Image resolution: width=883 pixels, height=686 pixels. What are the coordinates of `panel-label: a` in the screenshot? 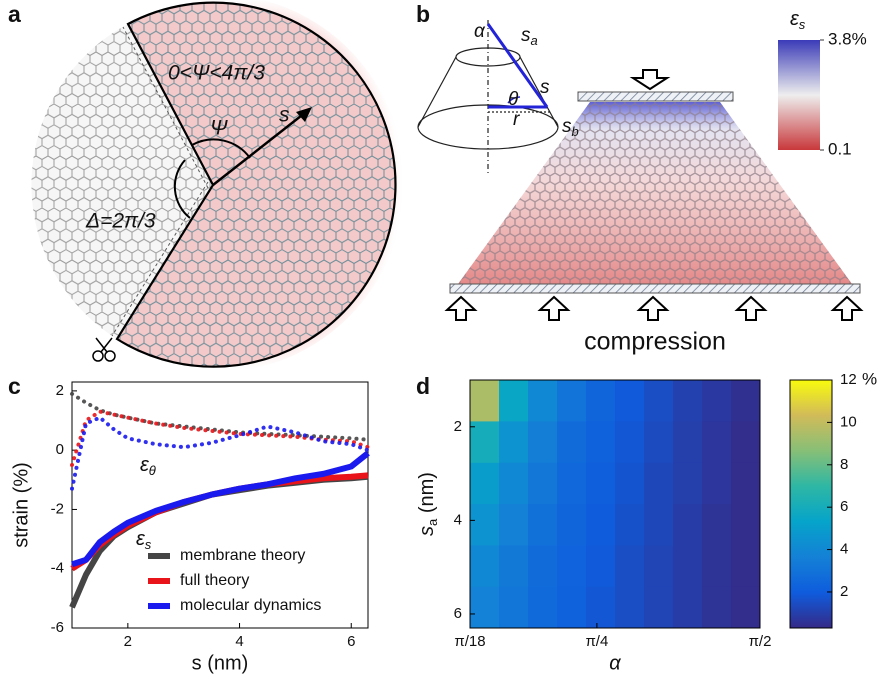 It's located at (14, 14).